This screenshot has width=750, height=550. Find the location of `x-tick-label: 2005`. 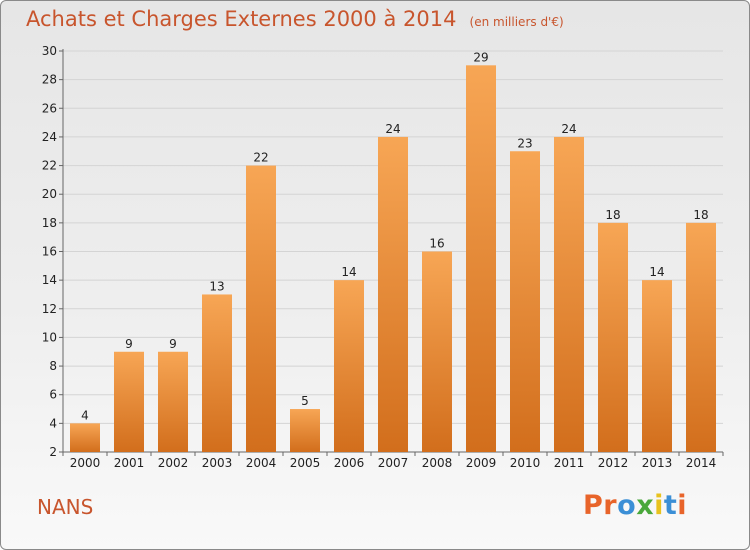

x-tick-label: 2005 is located at coordinates (305, 463).